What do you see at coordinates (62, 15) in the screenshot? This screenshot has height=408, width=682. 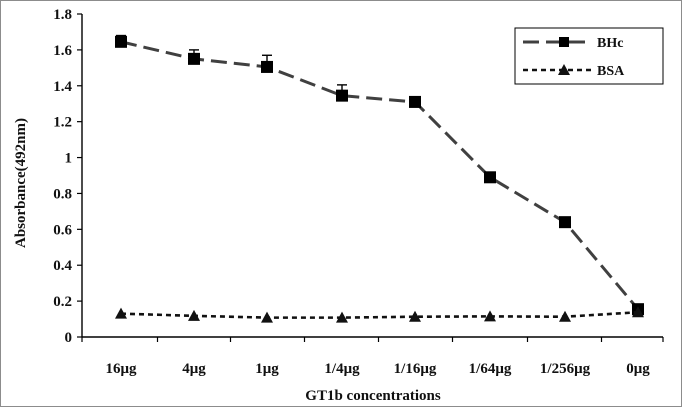 I see `y-tick-label: 1.8` at bounding box center [62, 15].